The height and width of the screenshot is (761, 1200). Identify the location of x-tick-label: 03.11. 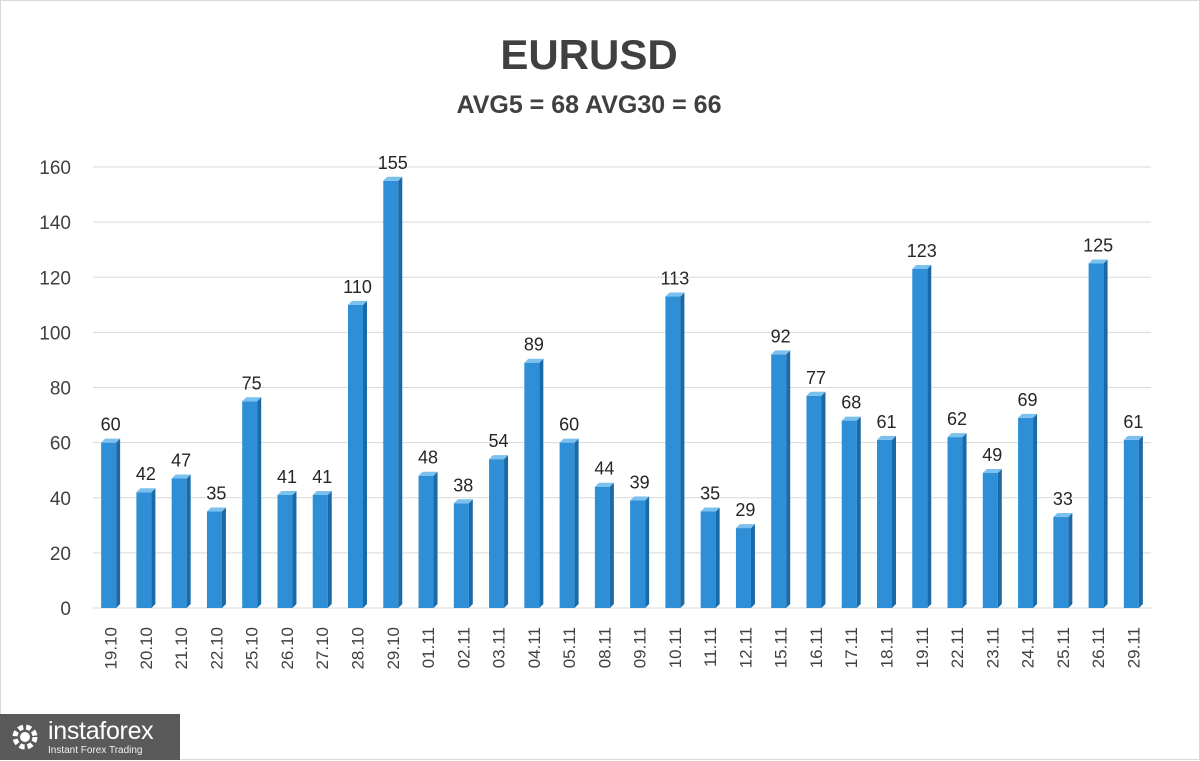
(499, 647).